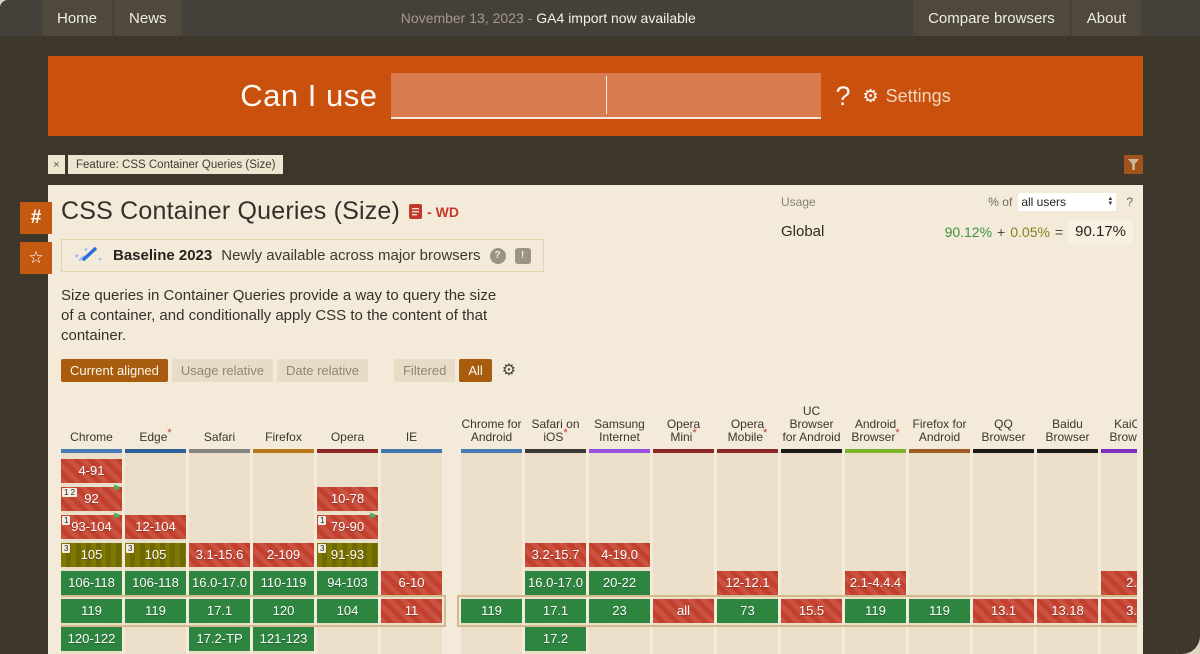 This screenshot has width=1200, height=654. Describe the element at coordinates (555, 638) in the screenshot. I see `support-cell: 17.2` at that location.